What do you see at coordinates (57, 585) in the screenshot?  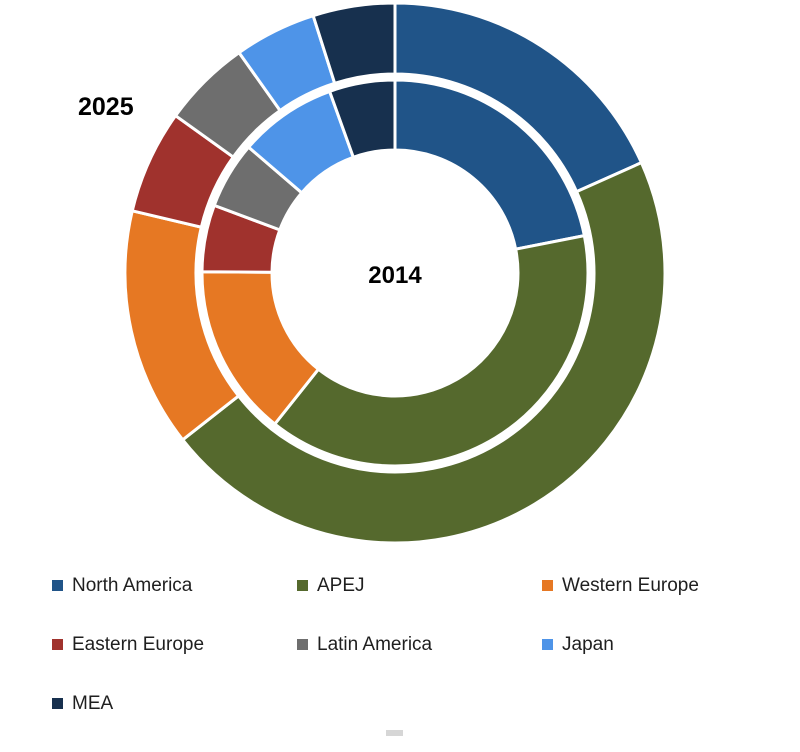 I see `legend-swatch-north-america` at bounding box center [57, 585].